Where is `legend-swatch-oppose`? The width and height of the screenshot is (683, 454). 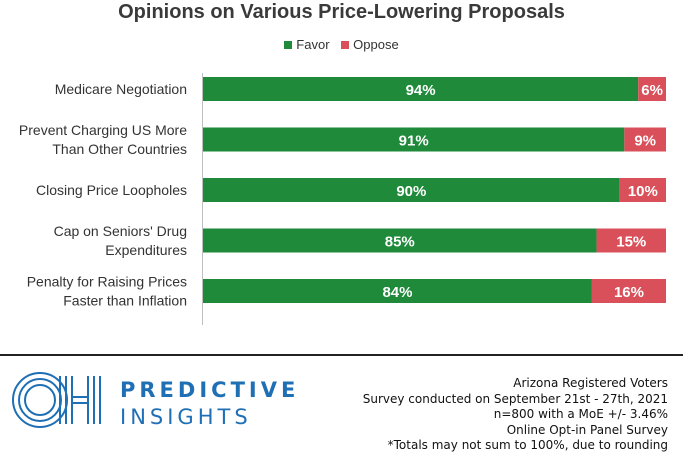 legend-swatch-oppose is located at coordinates (345, 45).